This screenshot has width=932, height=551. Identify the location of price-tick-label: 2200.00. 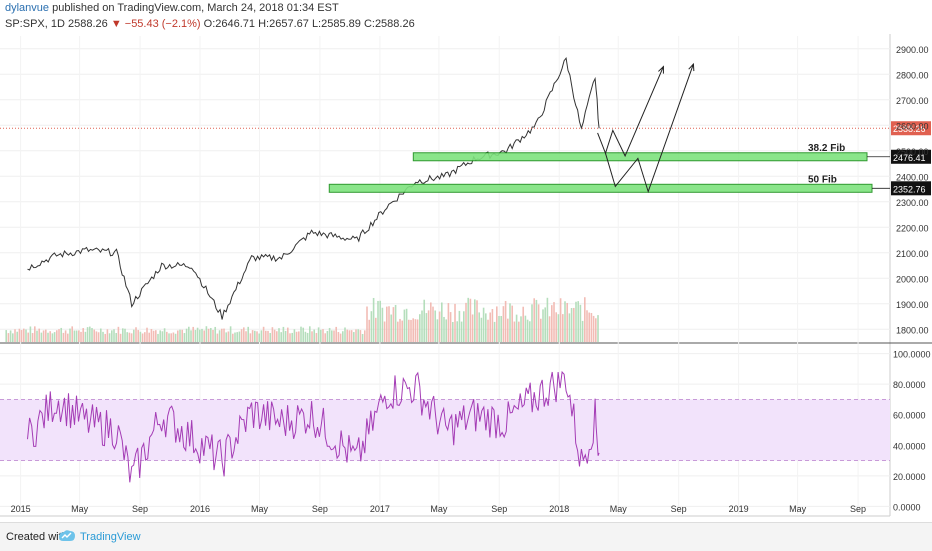
(912, 228).